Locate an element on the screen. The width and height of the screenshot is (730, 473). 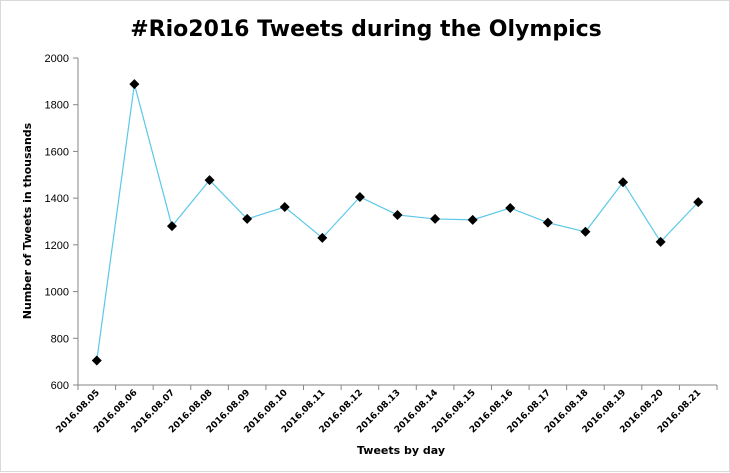
y-tick-label: 1600 is located at coordinates (57, 152).